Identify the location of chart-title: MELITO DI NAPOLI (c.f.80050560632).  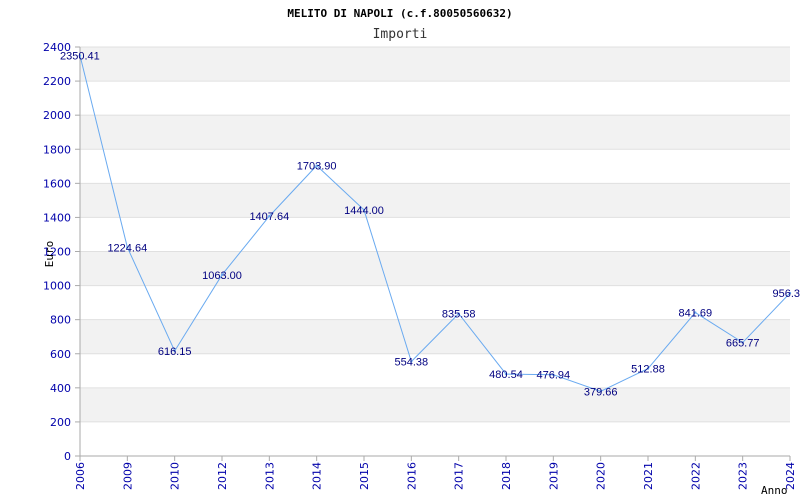
(399, 13).